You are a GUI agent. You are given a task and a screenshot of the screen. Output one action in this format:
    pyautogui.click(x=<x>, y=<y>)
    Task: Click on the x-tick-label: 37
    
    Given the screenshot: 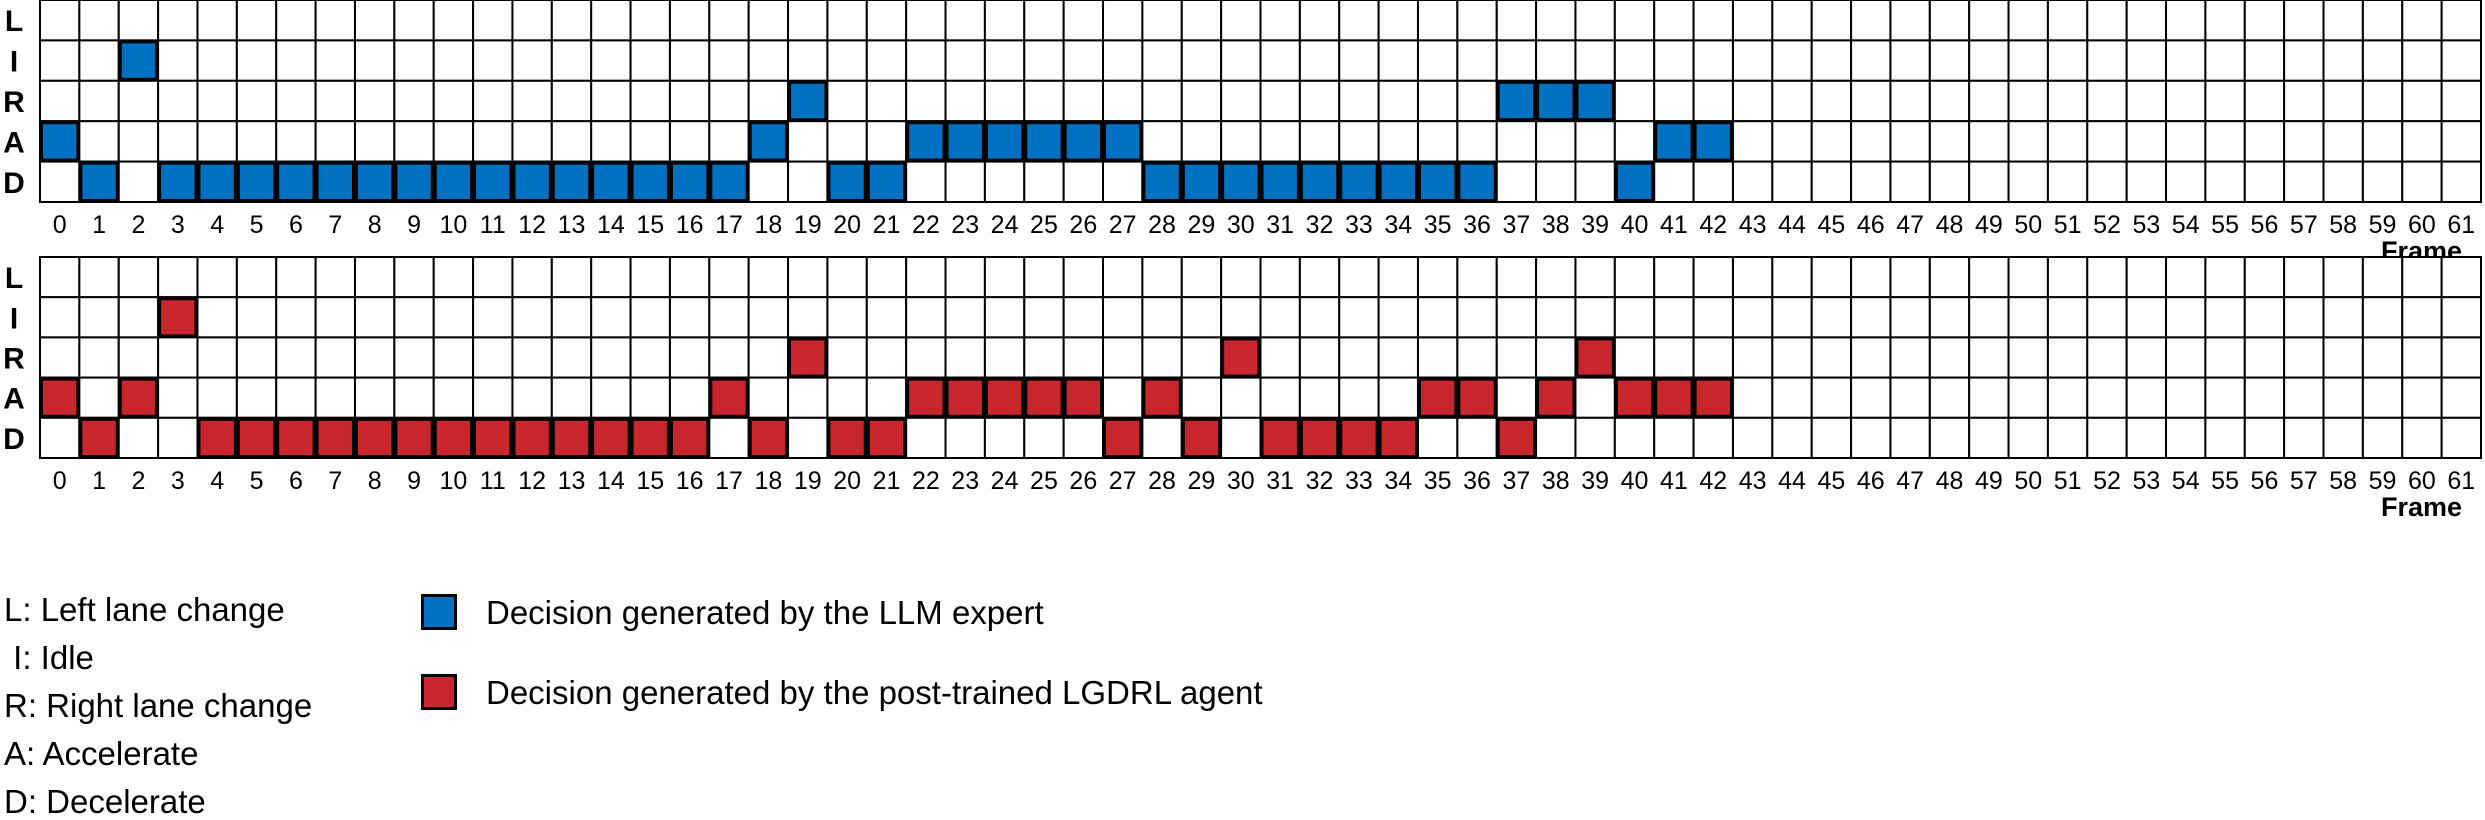 What is the action you would take?
    pyautogui.click(x=1517, y=481)
    